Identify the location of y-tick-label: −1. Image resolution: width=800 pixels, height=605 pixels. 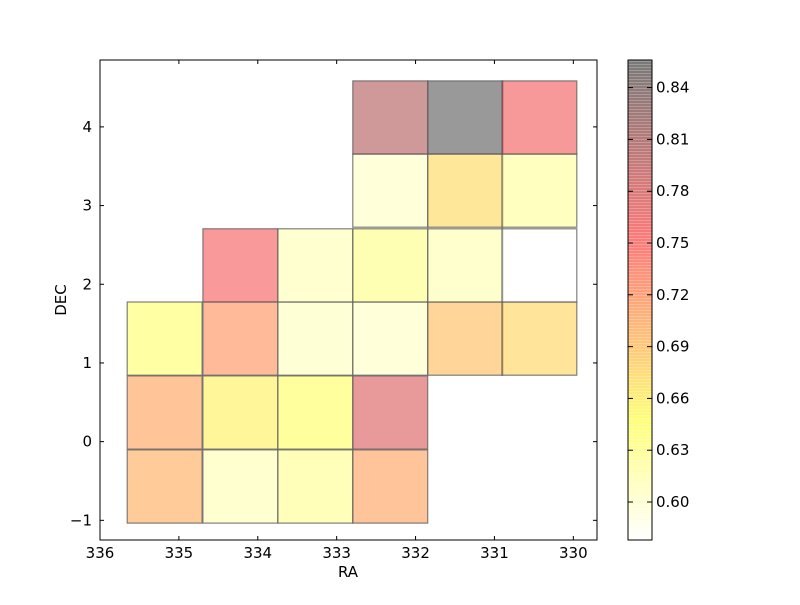
(81, 520).